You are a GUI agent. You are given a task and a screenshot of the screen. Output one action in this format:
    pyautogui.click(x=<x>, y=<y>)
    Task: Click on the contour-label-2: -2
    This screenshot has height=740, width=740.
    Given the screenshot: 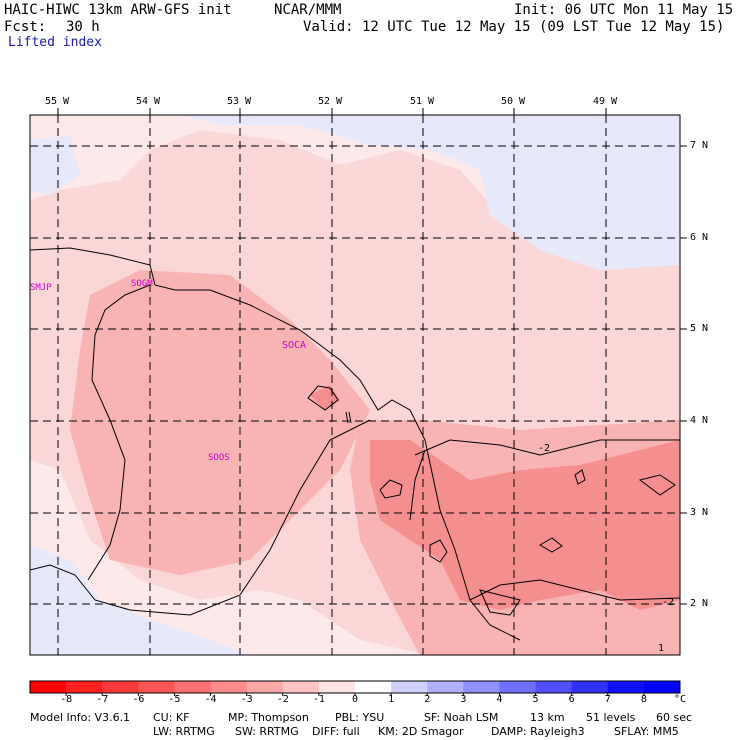 What is the action you would take?
    pyautogui.click(x=668, y=602)
    